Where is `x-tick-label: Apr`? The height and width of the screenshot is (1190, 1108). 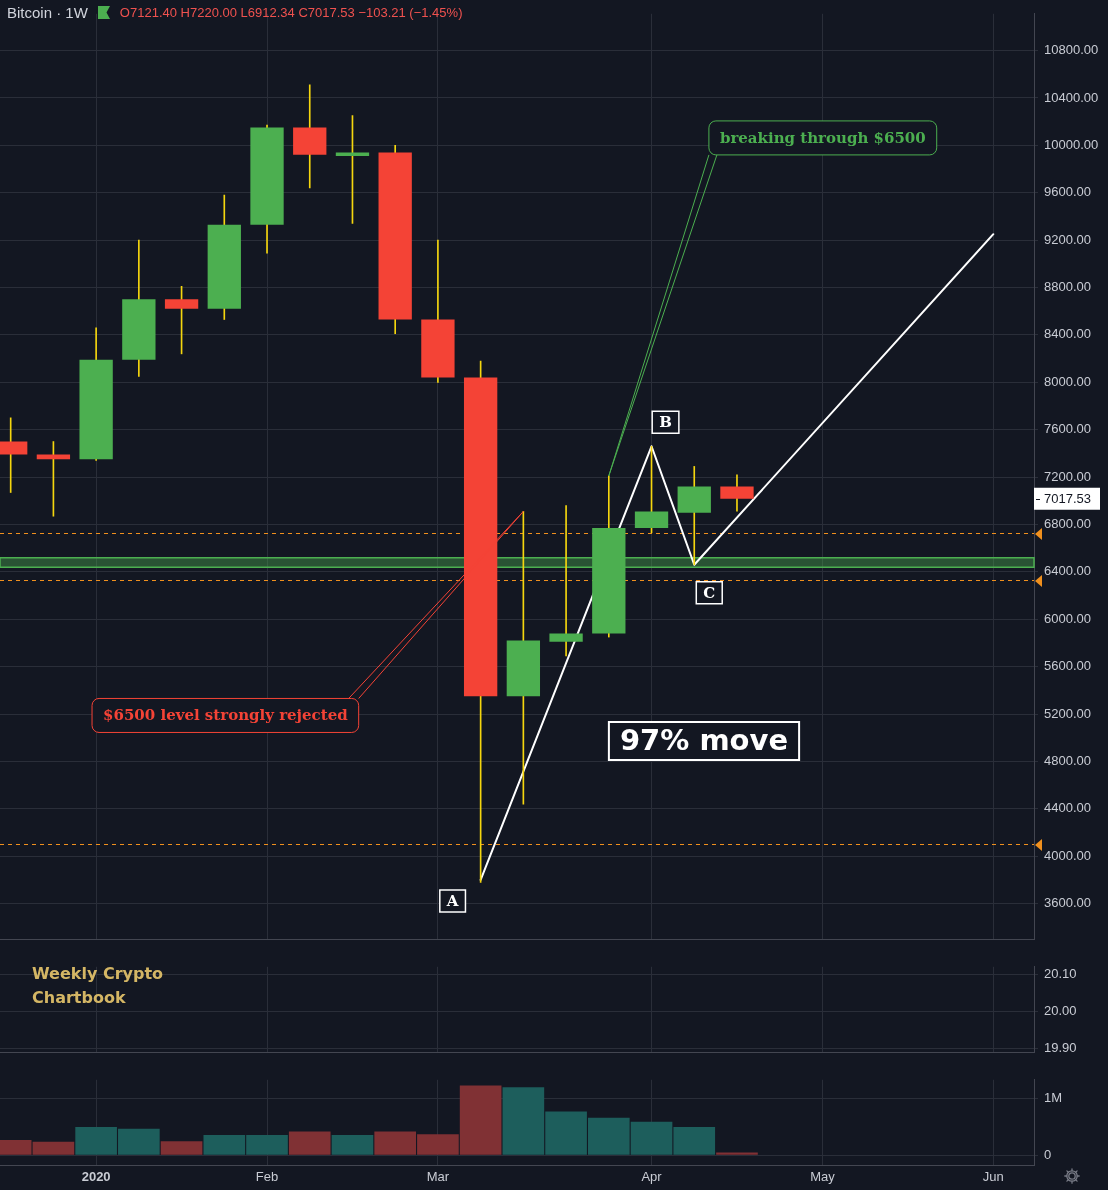
x-tick-label: Apr is located at coordinates (652, 1177).